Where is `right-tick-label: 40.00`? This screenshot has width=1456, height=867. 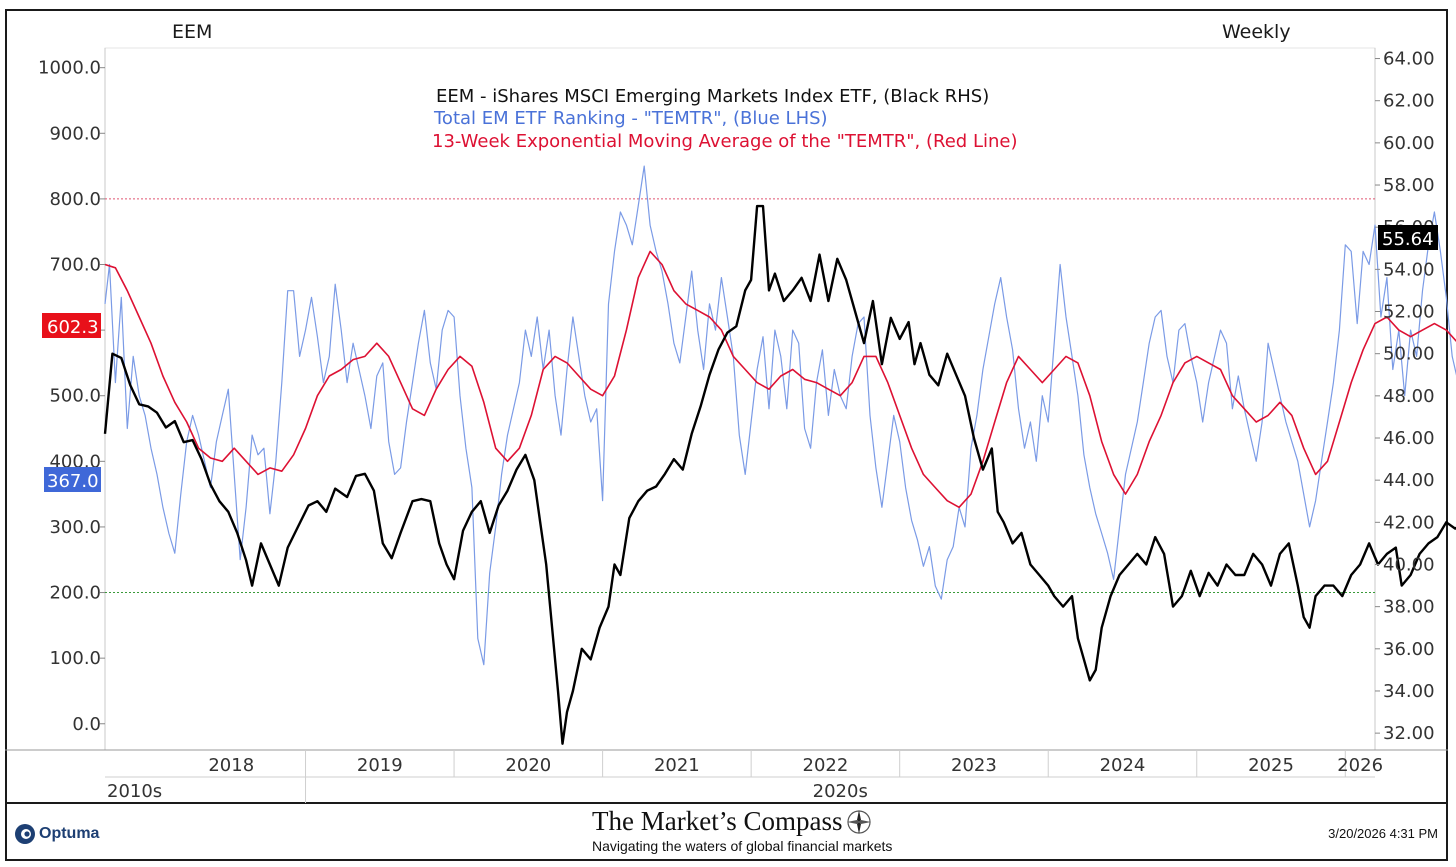
right-tick-label: 40.00 is located at coordinates (1409, 564).